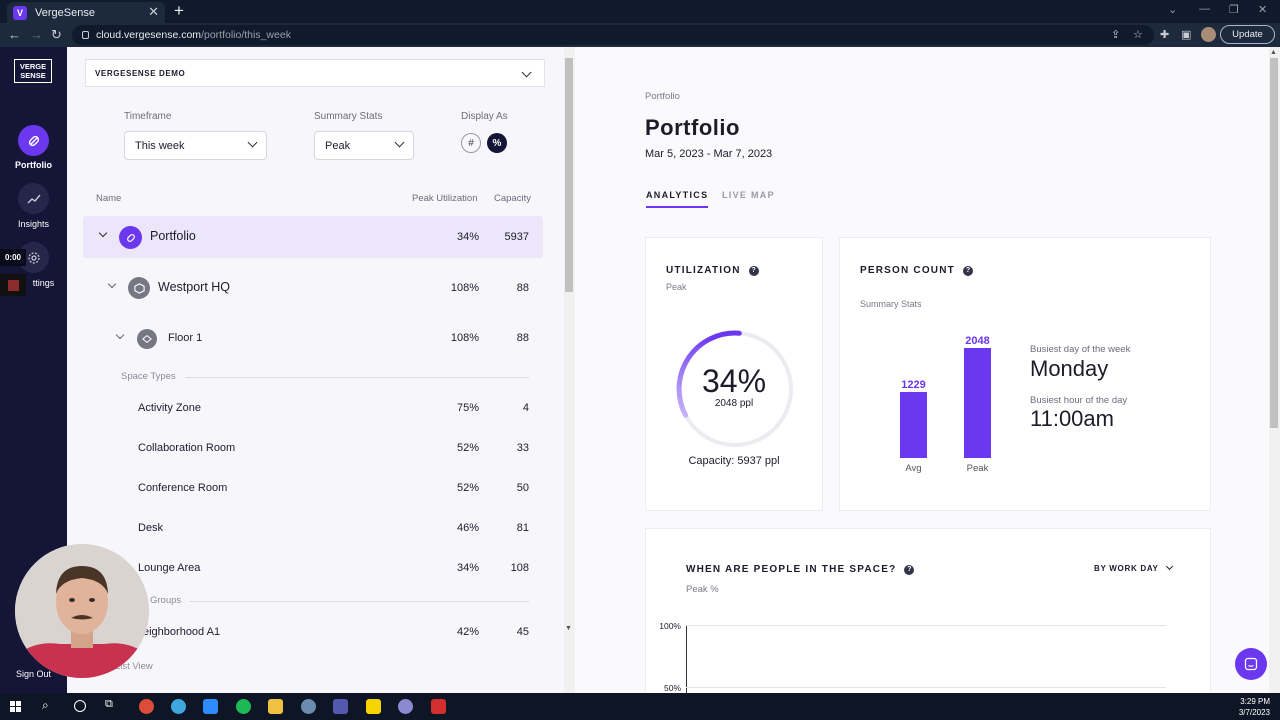 Image resolution: width=1280 pixels, height=720 pixels. What do you see at coordinates (86, 12) in the screenshot?
I see `browser-tab: V VergeSense ✕` at bounding box center [86, 12].